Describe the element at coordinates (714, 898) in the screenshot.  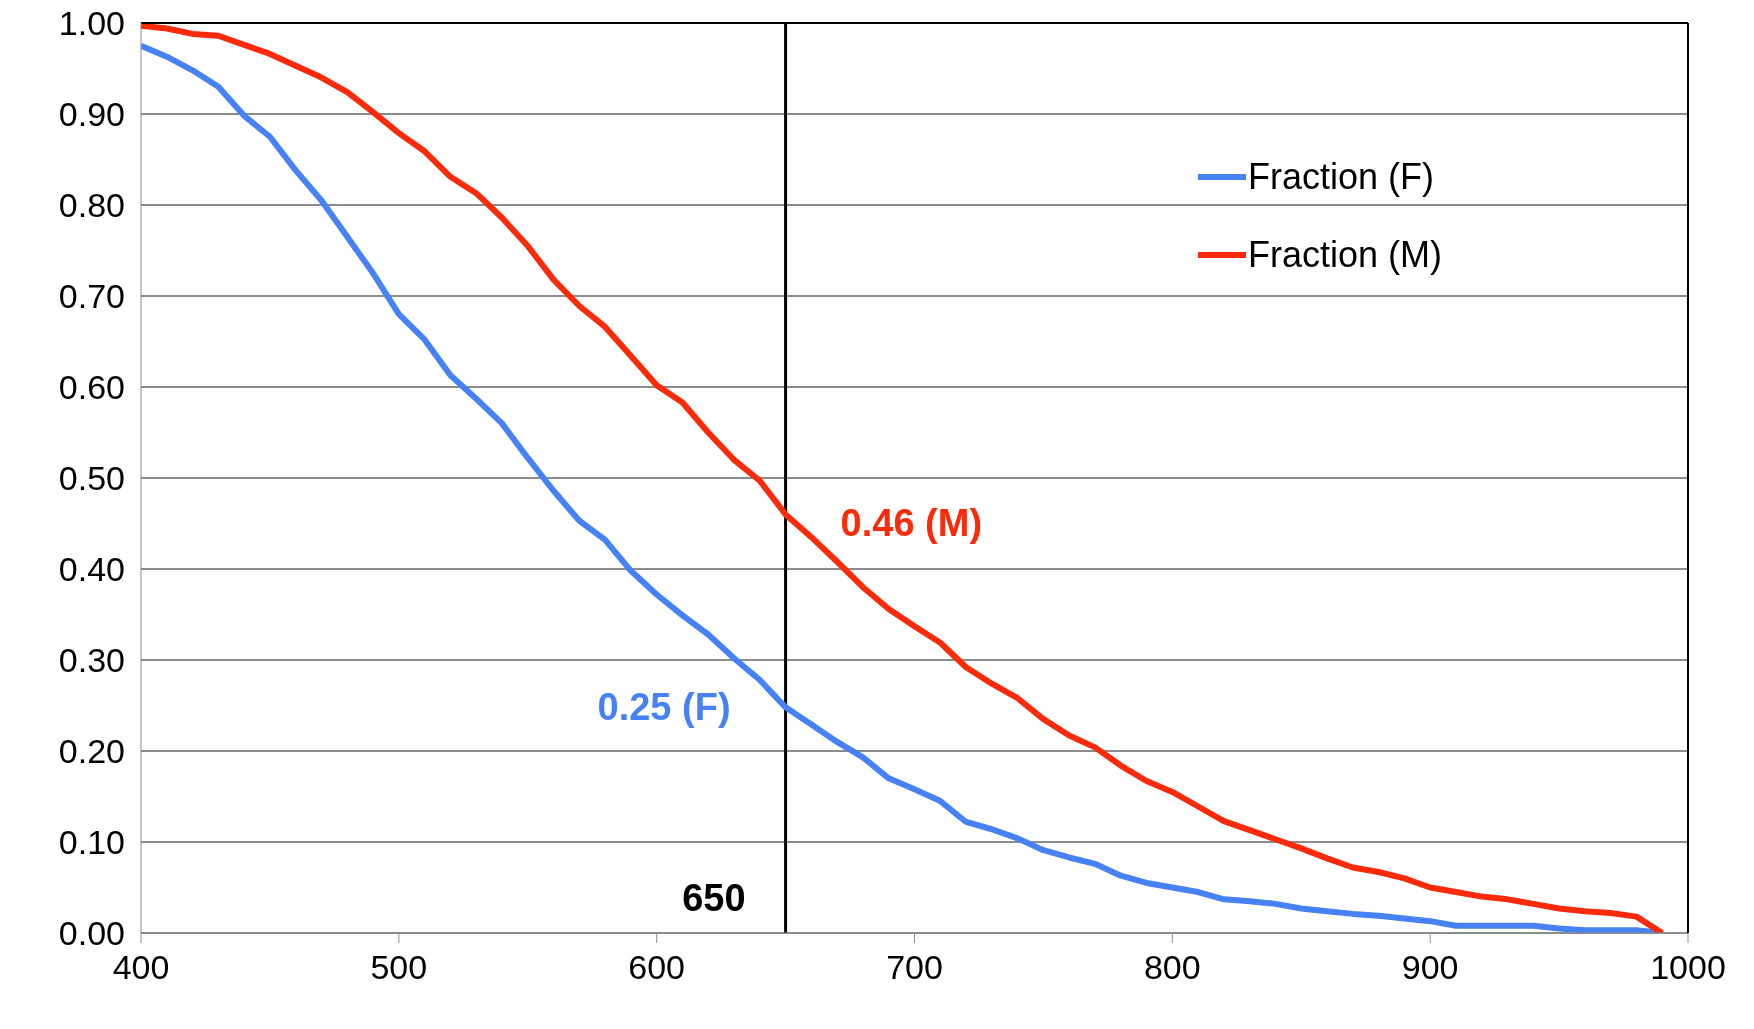
I see `ref-line-label: 650` at that location.